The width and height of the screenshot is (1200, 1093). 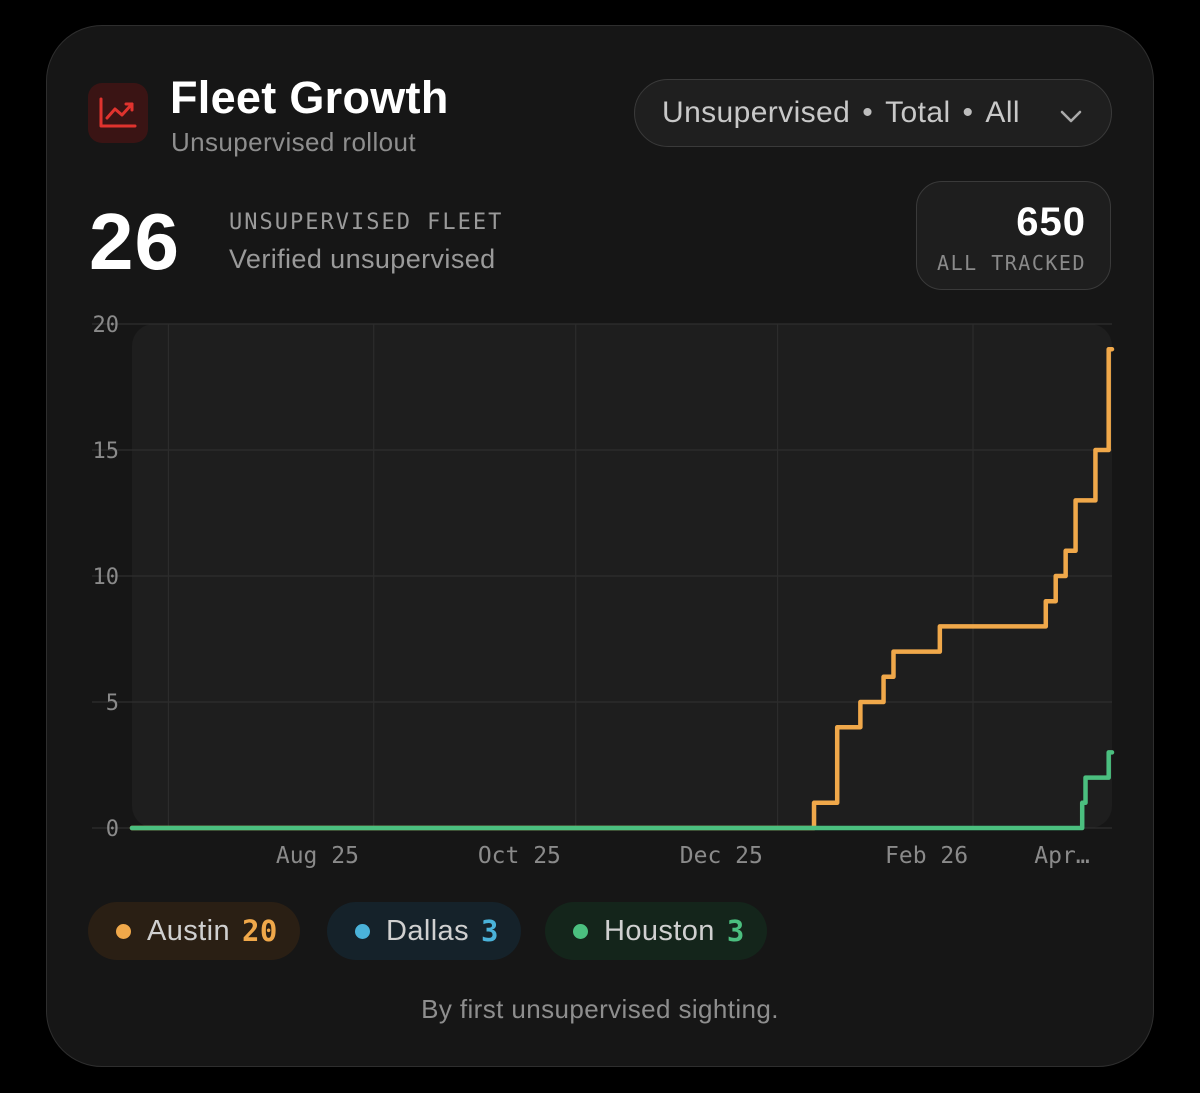 What do you see at coordinates (519, 856) in the screenshot?
I see `x-tick-label: Oct 25` at bounding box center [519, 856].